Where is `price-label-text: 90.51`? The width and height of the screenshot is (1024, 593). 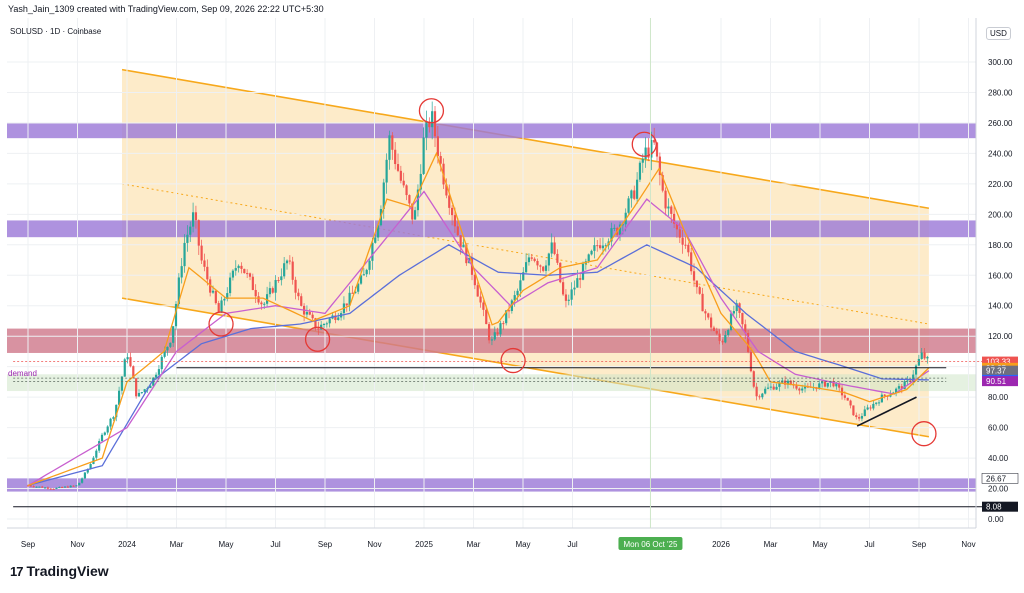 price-label-text: 90.51 is located at coordinates (996, 381).